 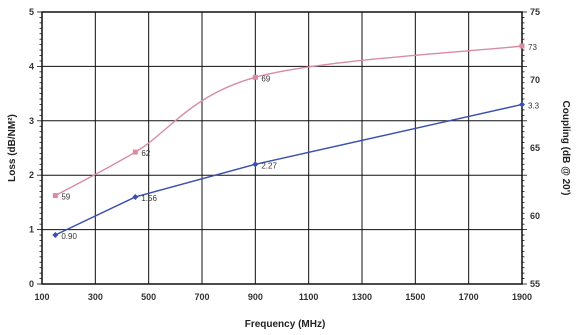 I want to click on series-1-data-label: 1.56, so click(x=149, y=198).